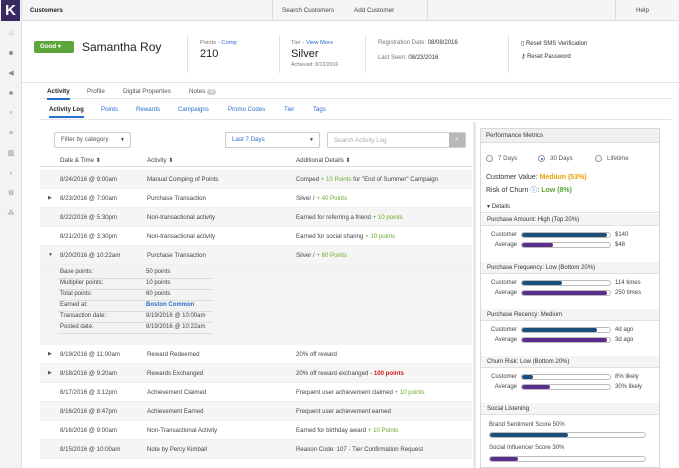  What do you see at coordinates (11, 73) in the screenshot?
I see `megaphone-icon: ◀` at bounding box center [11, 73].